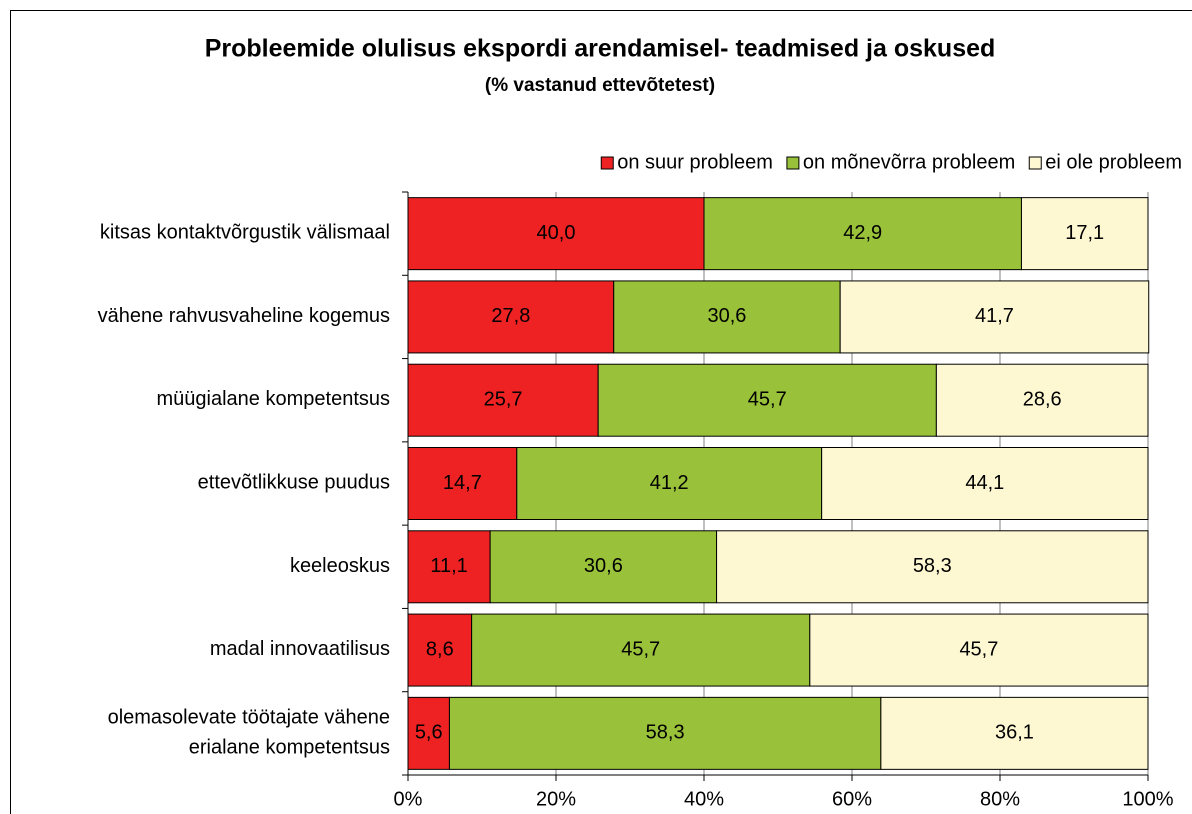  I want to click on data-label: 17,1, so click(1084, 233).